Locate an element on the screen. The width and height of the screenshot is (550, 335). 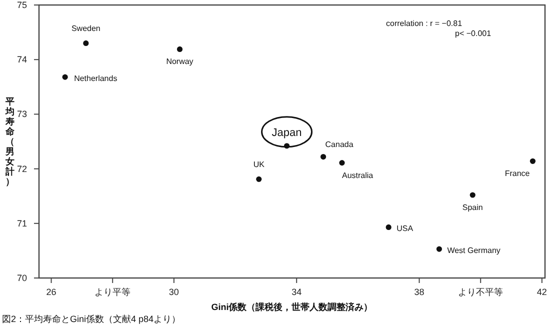
x-tick-label: 38 is located at coordinates (419, 292).